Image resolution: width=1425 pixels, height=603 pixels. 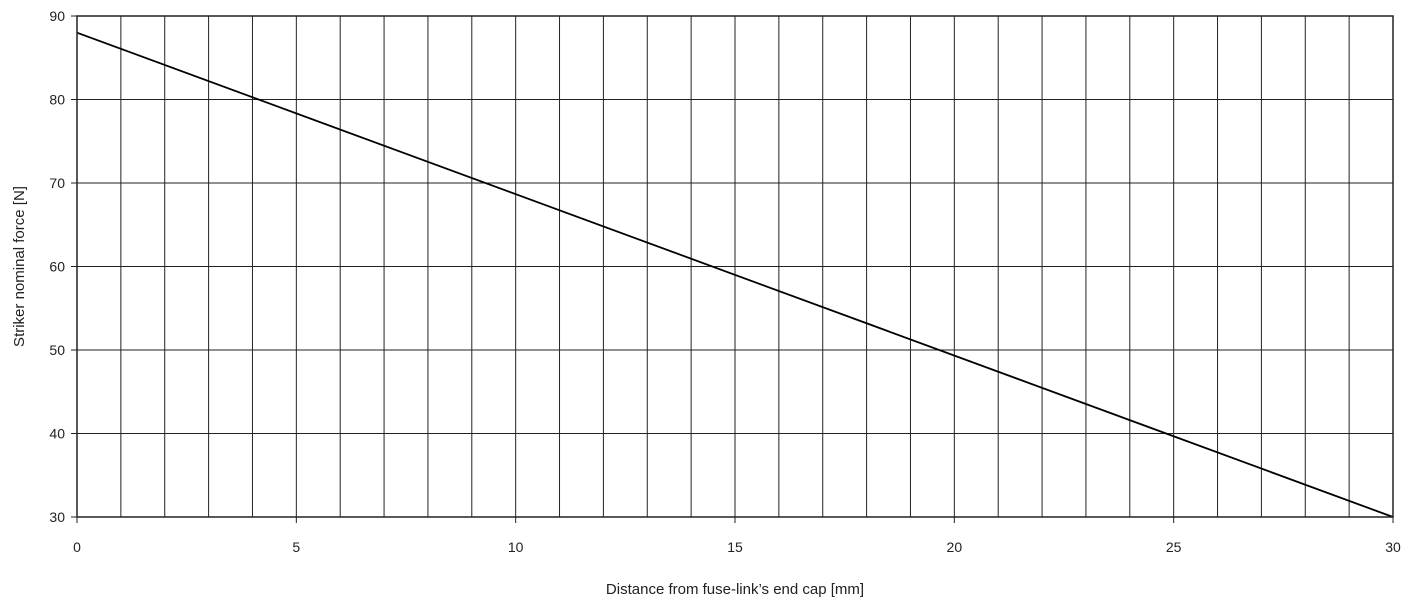 What do you see at coordinates (1174, 547) in the screenshot?
I see `x-tick-label-25: 25` at bounding box center [1174, 547].